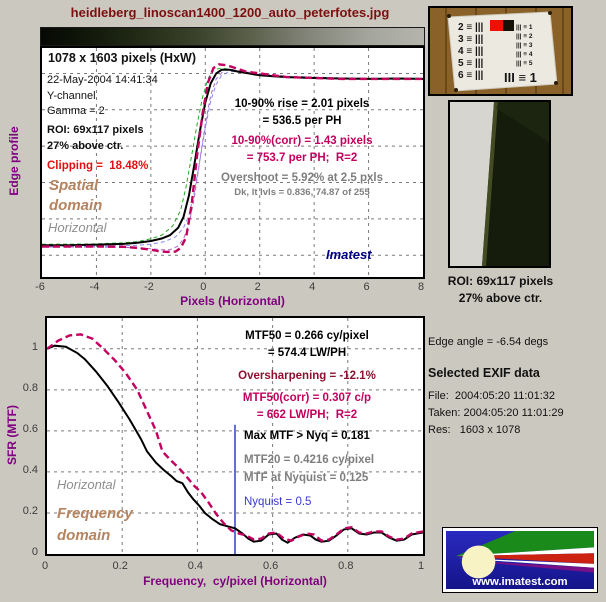  I want to click on roi-caption-line1: ROI: 69x117 pixels, so click(500, 281).